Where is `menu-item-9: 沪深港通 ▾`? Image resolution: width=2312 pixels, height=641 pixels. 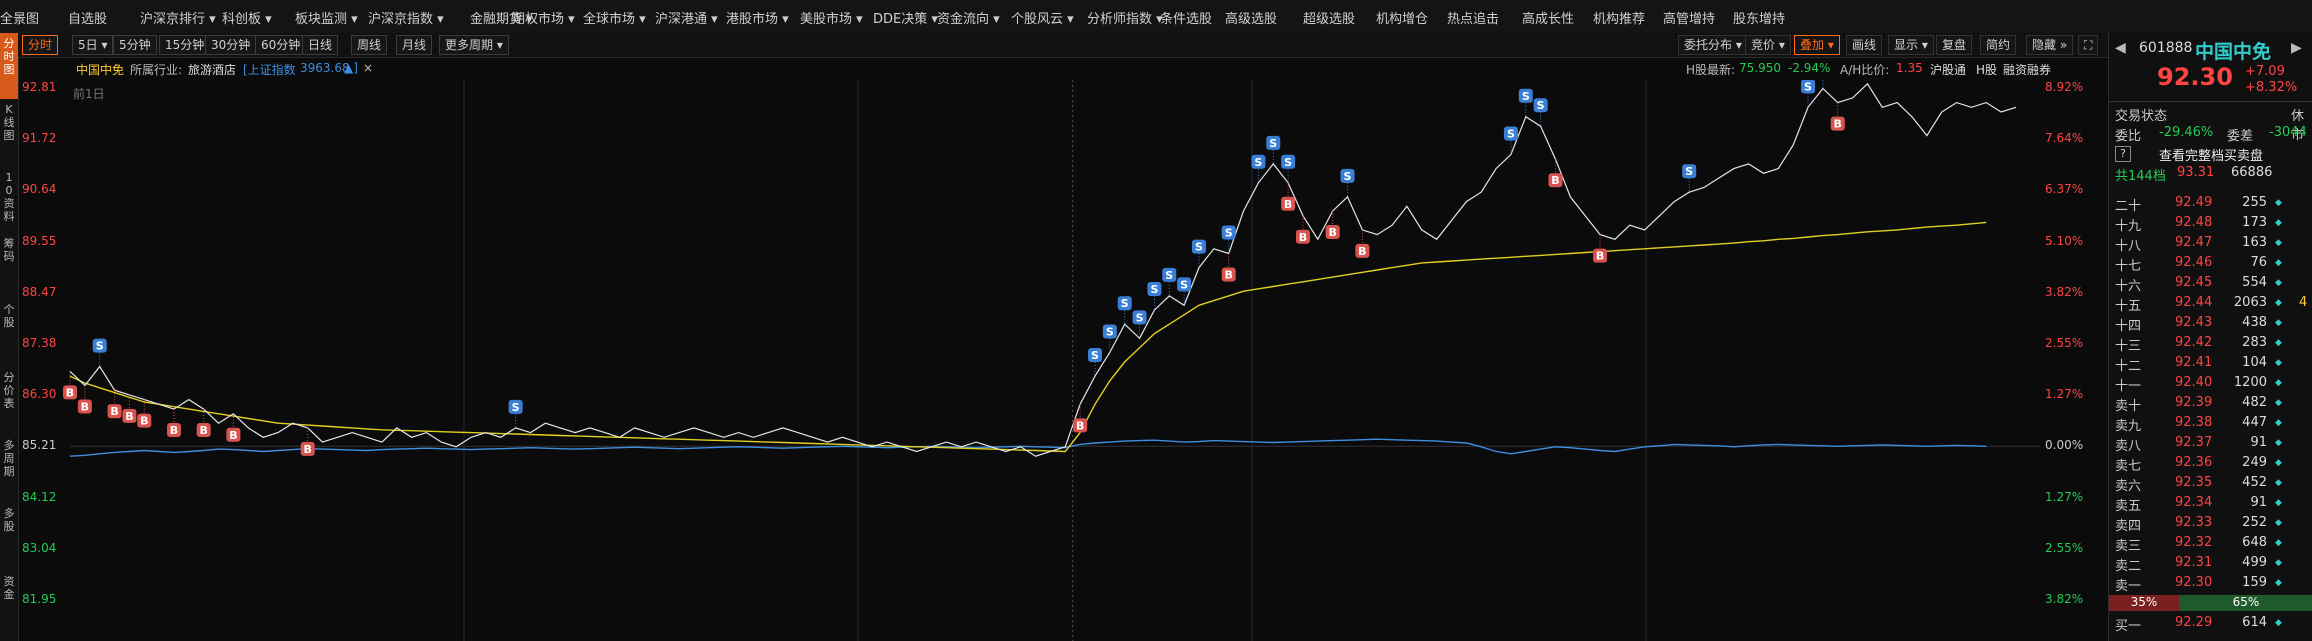
menu-item-9: 沪深港通 ▾ is located at coordinates (686, 19).